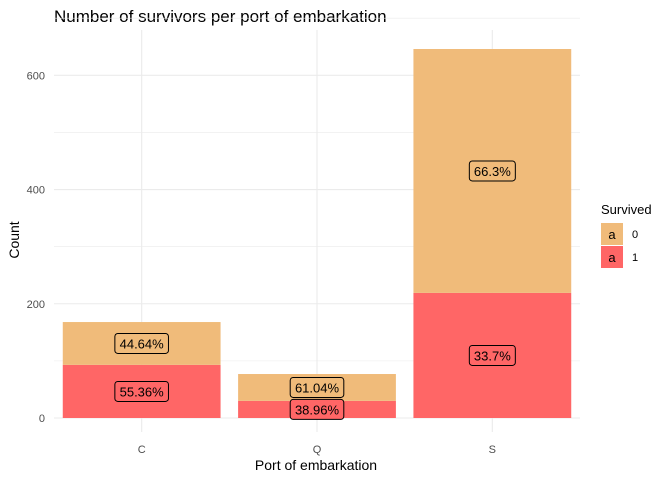 This screenshot has height=480, width=672. I want to click on legend: Survived a 0a 1, so click(626, 235).